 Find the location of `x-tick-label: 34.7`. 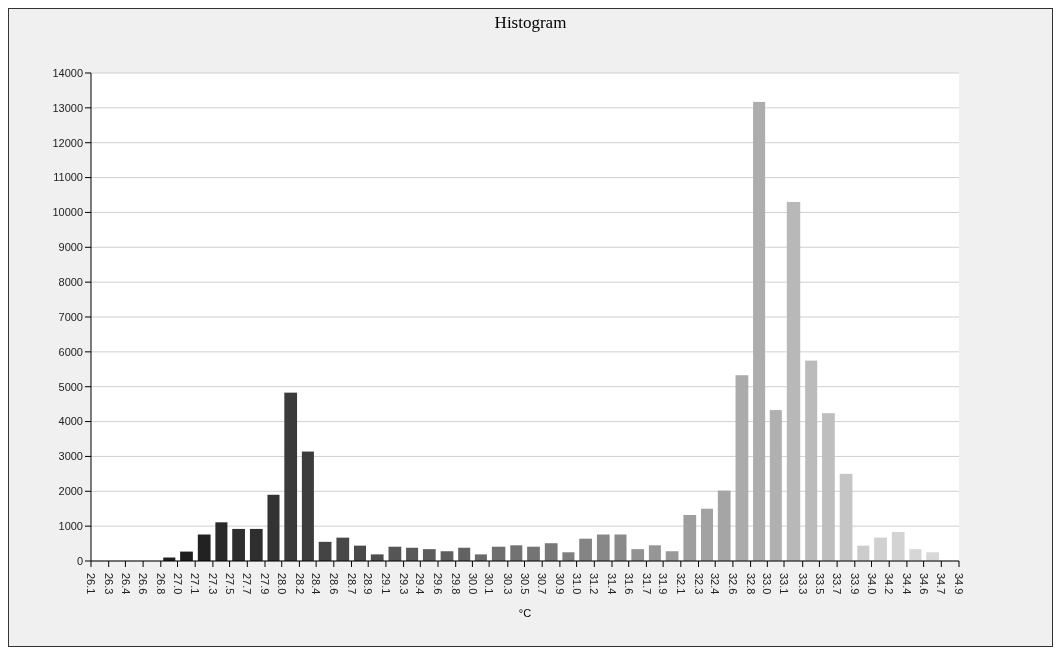

x-tick-label: 34.7 is located at coordinates (941, 584).